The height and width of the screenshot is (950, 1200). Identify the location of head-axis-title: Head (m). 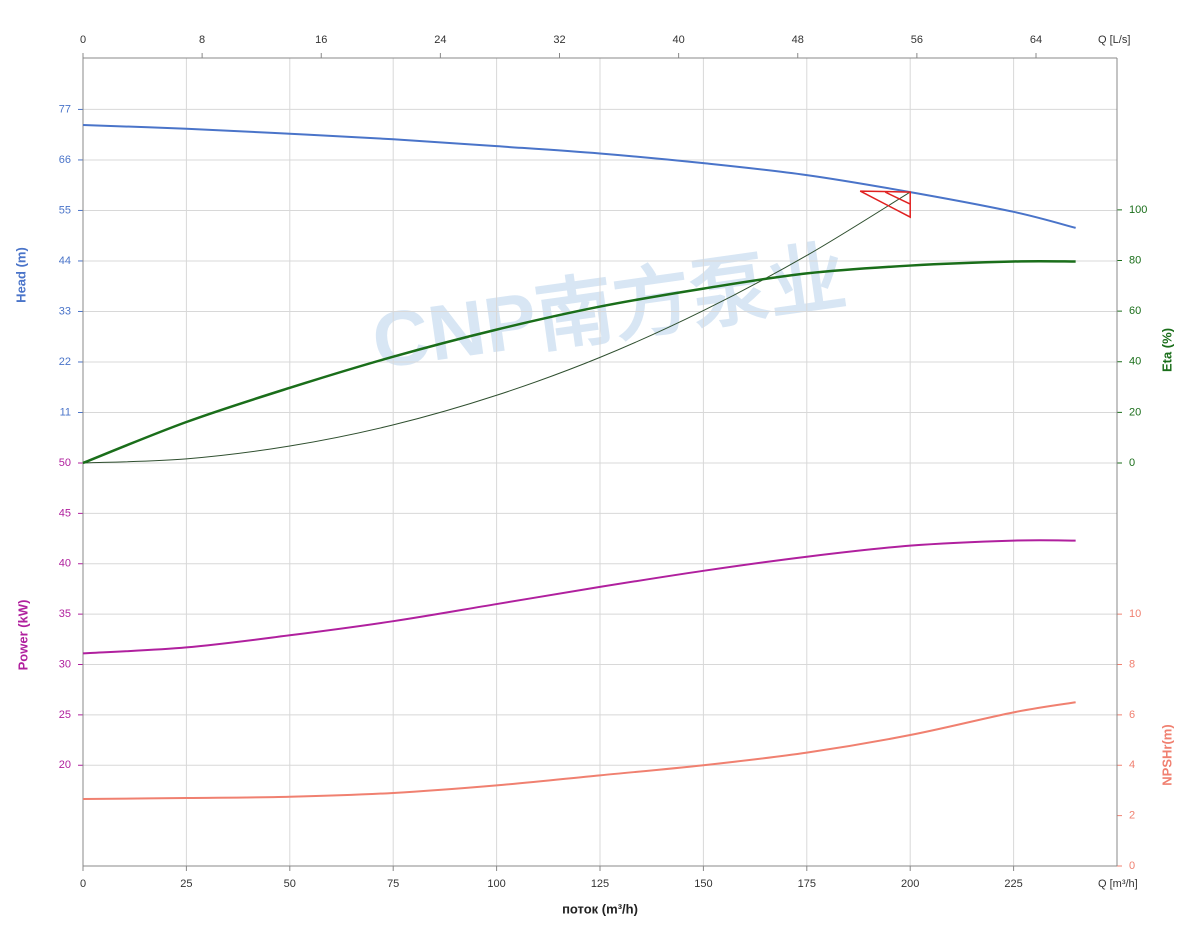
(20, 275).